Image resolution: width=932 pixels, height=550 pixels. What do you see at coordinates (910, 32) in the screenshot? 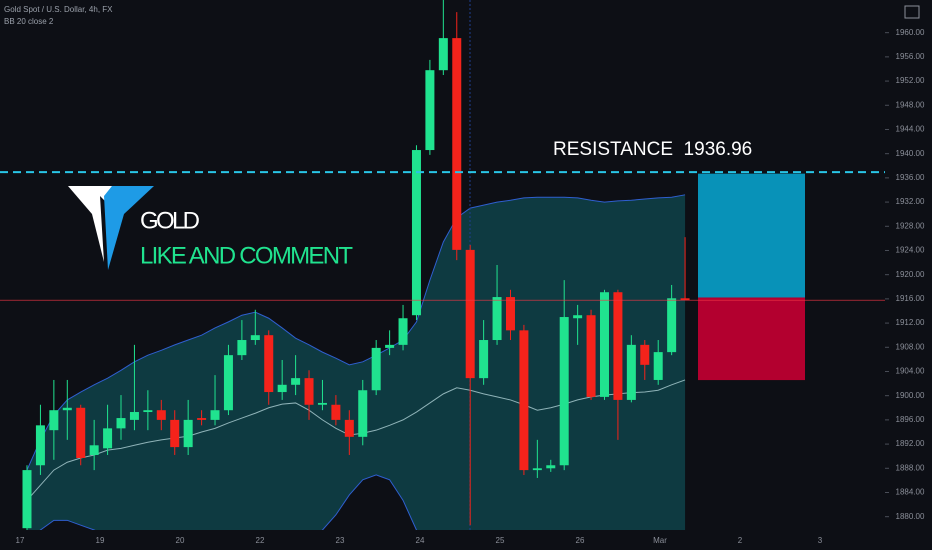
I see `y-tick-label: 1960.00` at bounding box center [910, 32].